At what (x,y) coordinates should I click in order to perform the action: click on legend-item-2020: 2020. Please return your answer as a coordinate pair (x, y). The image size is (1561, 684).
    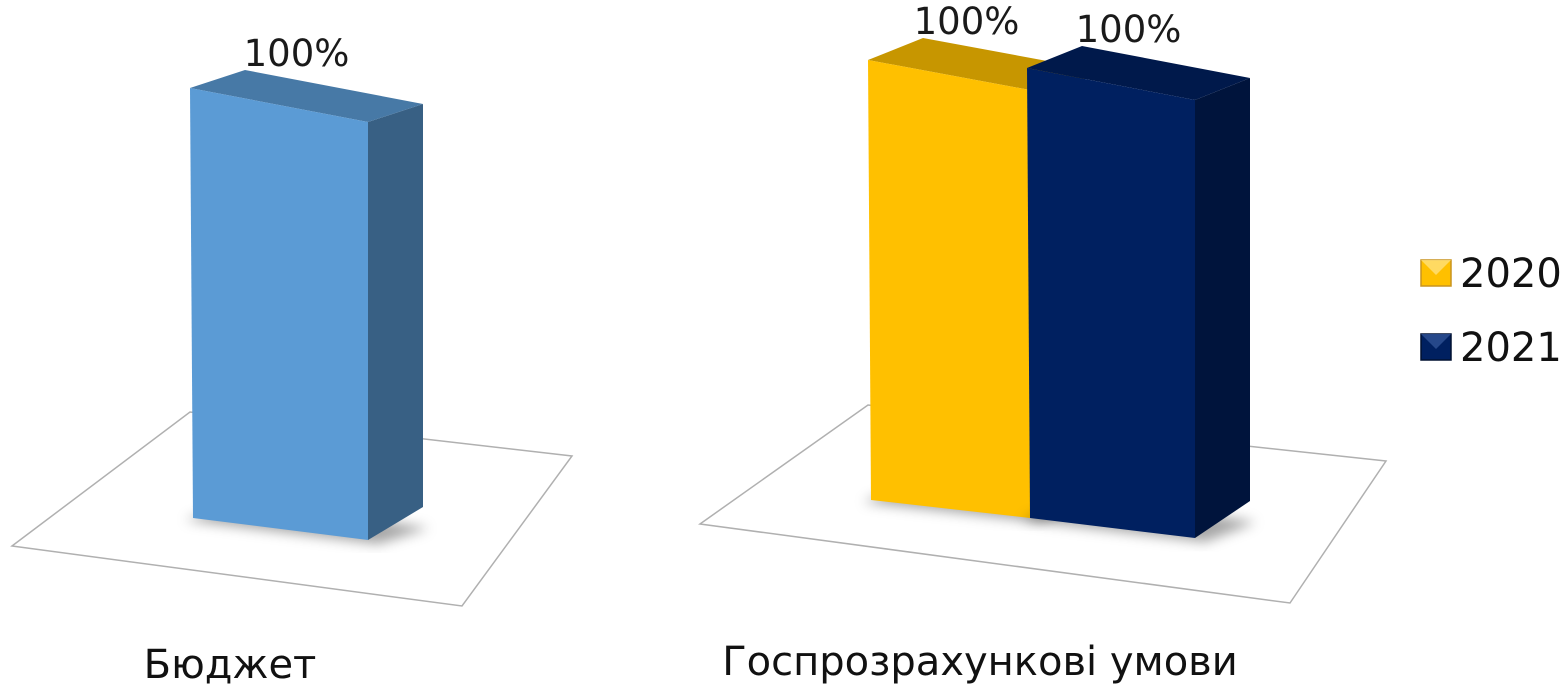
    Looking at the image, I should click on (1490, 274).